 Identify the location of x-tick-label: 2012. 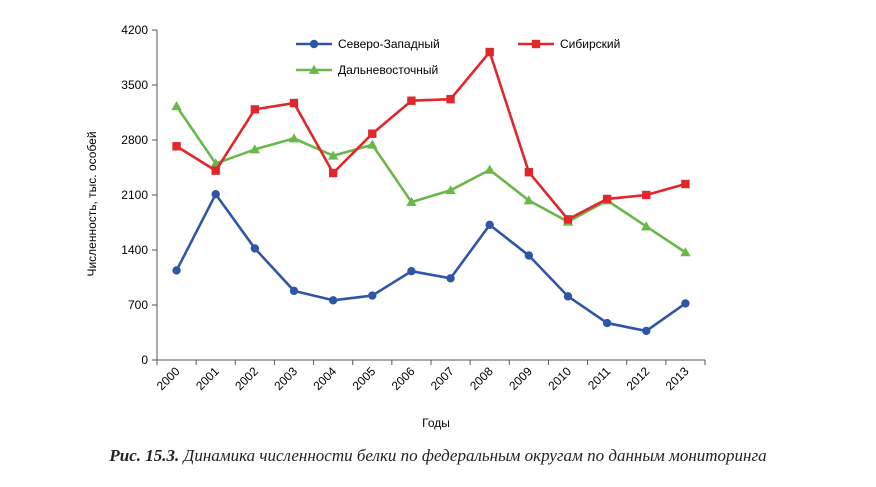
(638, 378).